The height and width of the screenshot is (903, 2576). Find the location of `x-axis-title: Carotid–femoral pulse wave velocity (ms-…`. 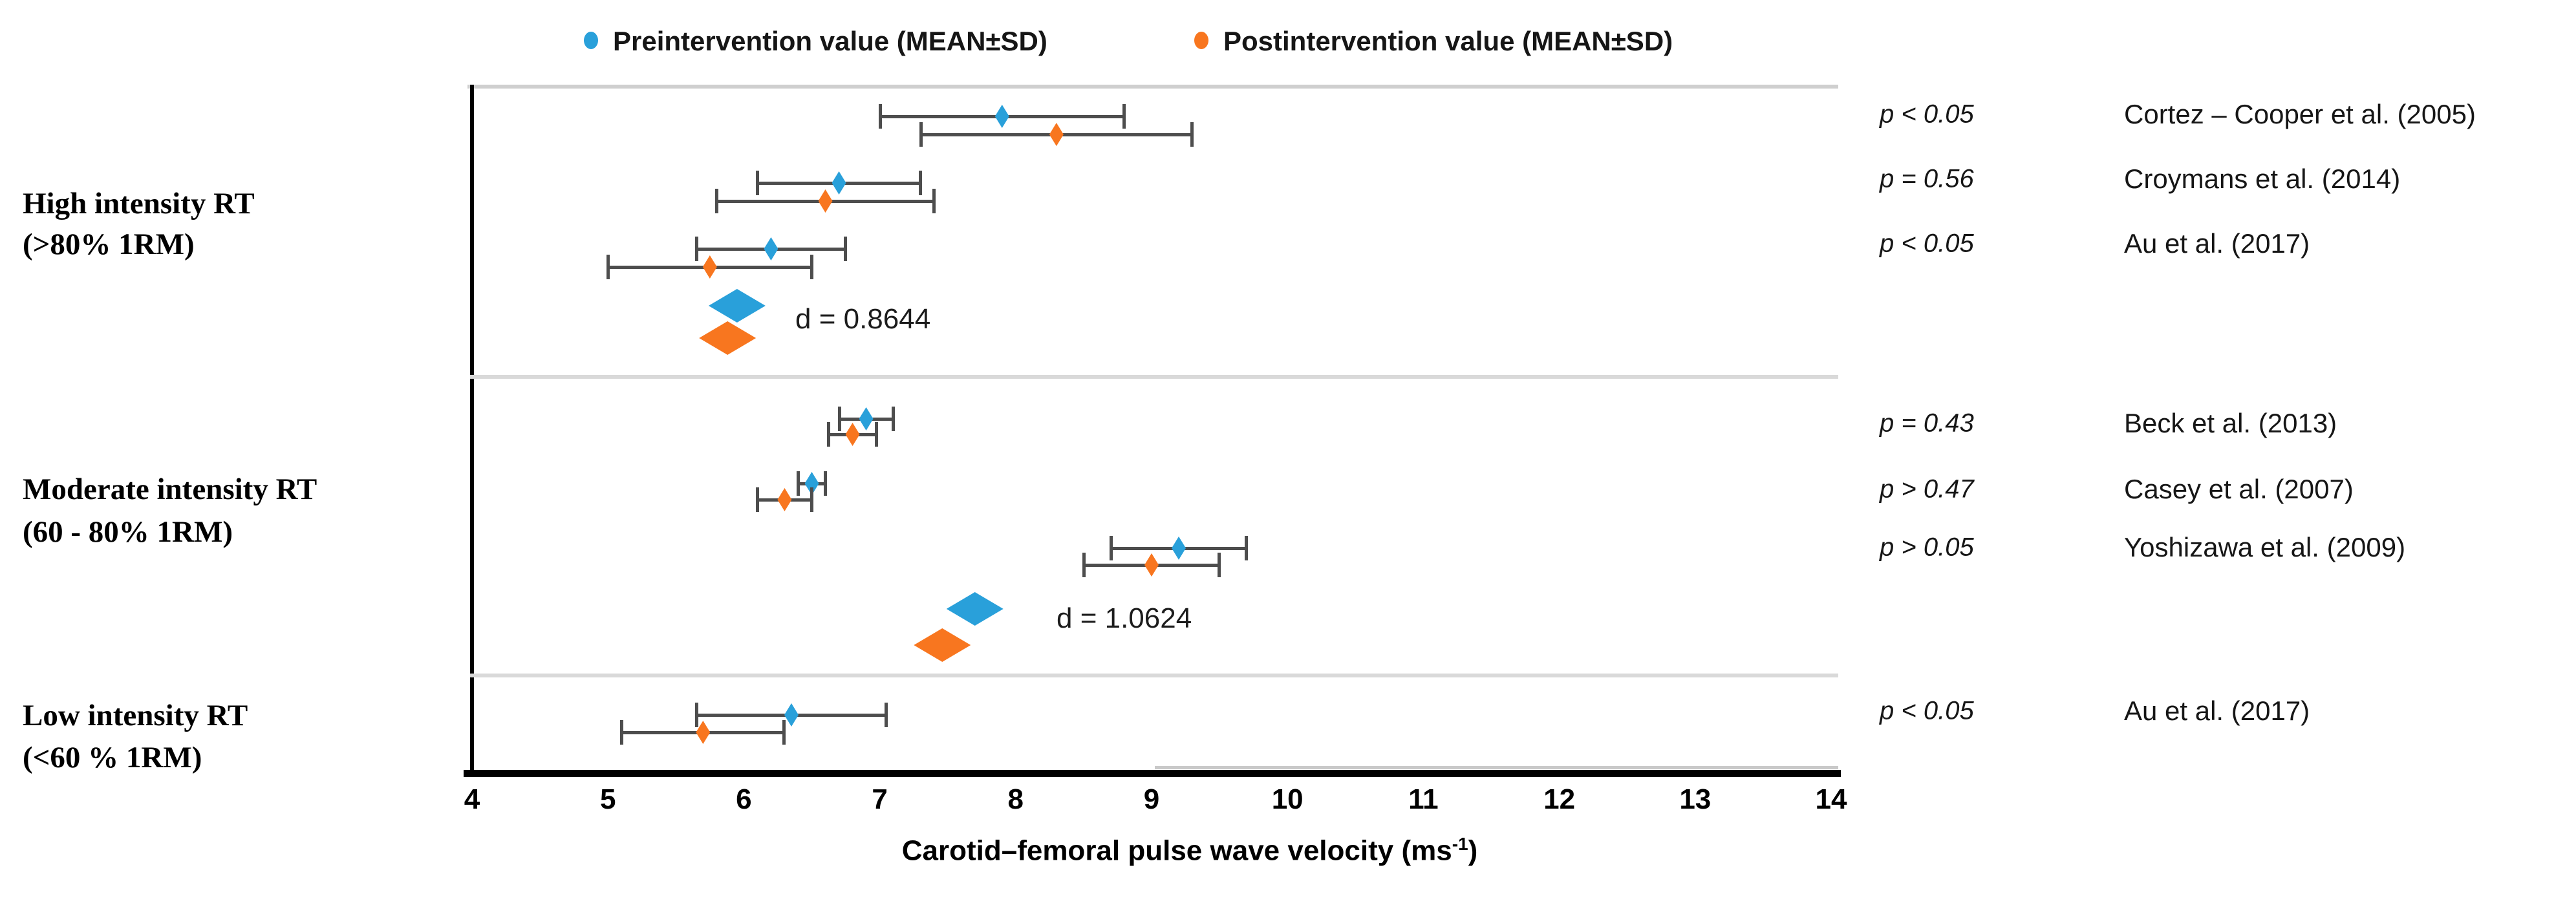

x-axis-title: Carotid–femoral pulse wave velocity (ms-… is located at coordinates (1189, 850).